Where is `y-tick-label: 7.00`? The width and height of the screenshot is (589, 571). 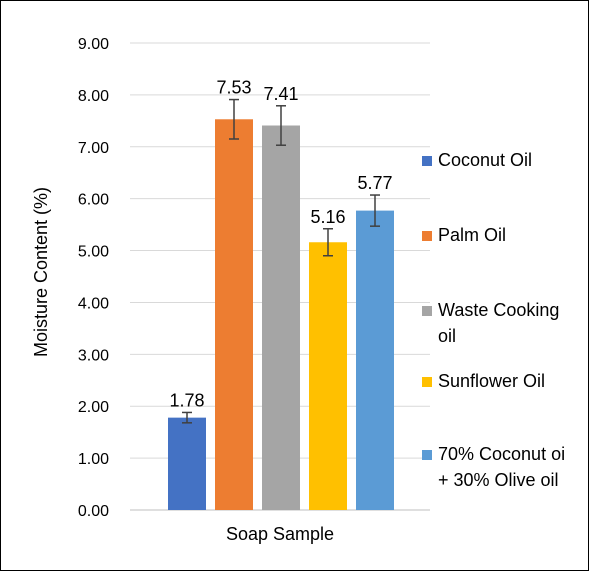
y-tick-label: 7.00 is located at coordinates (93, 148).